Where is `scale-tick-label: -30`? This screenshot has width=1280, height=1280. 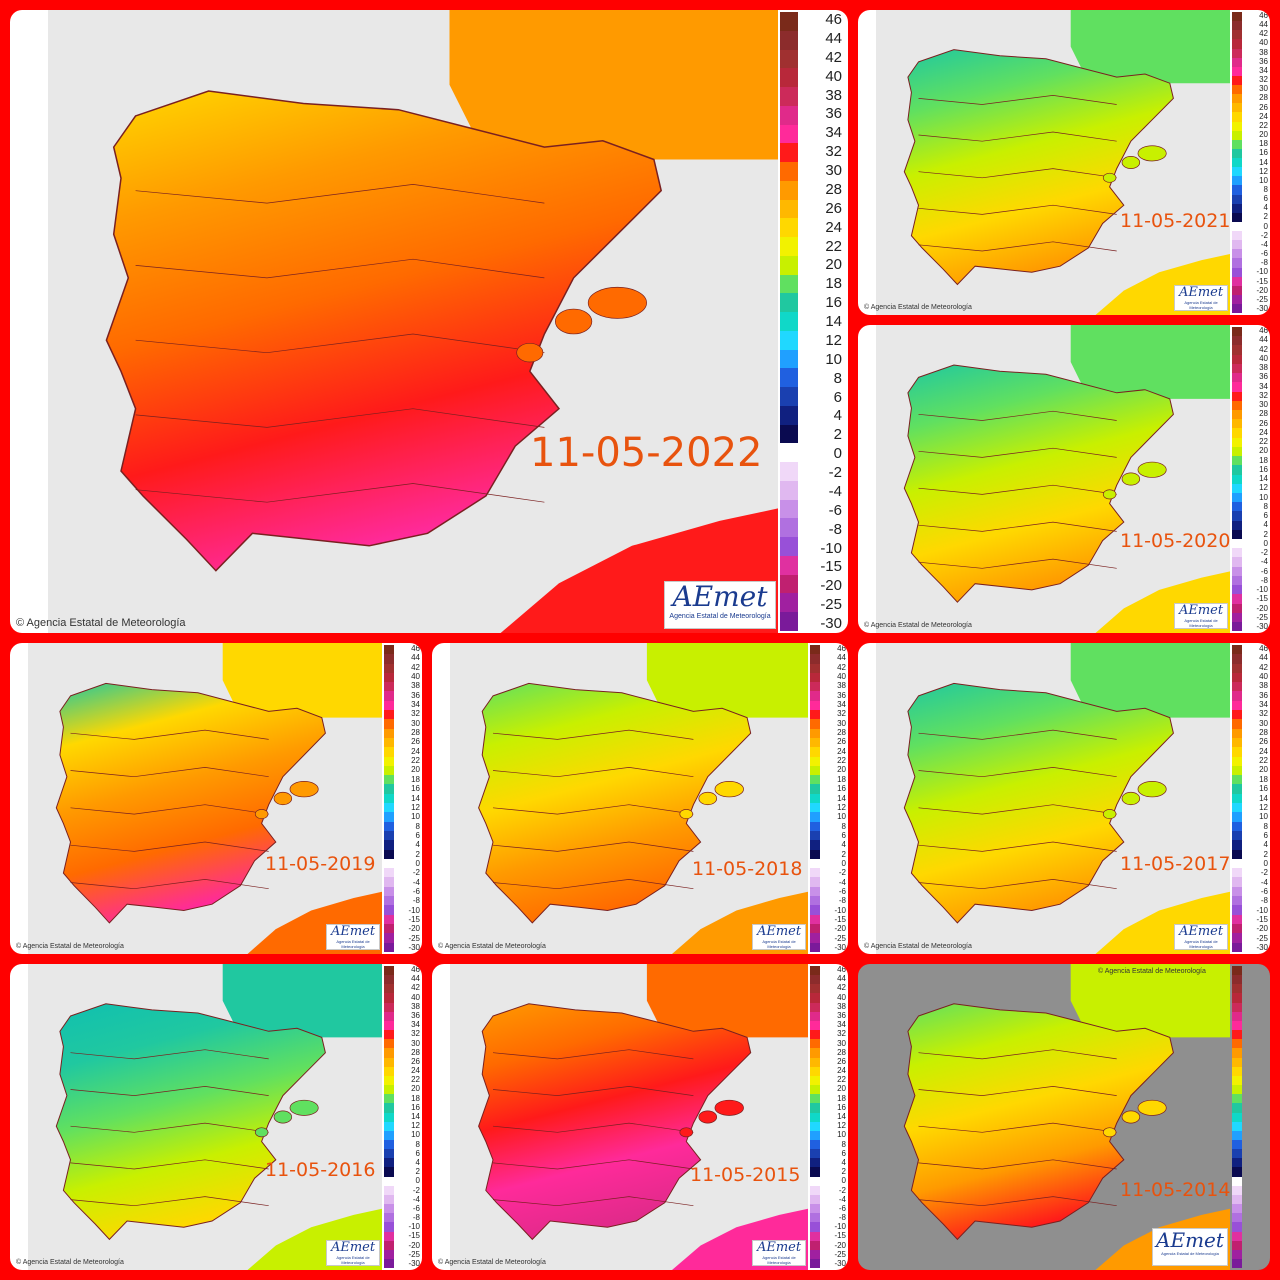 scale-tick-label: -30 is located at coordinates (831, 623).